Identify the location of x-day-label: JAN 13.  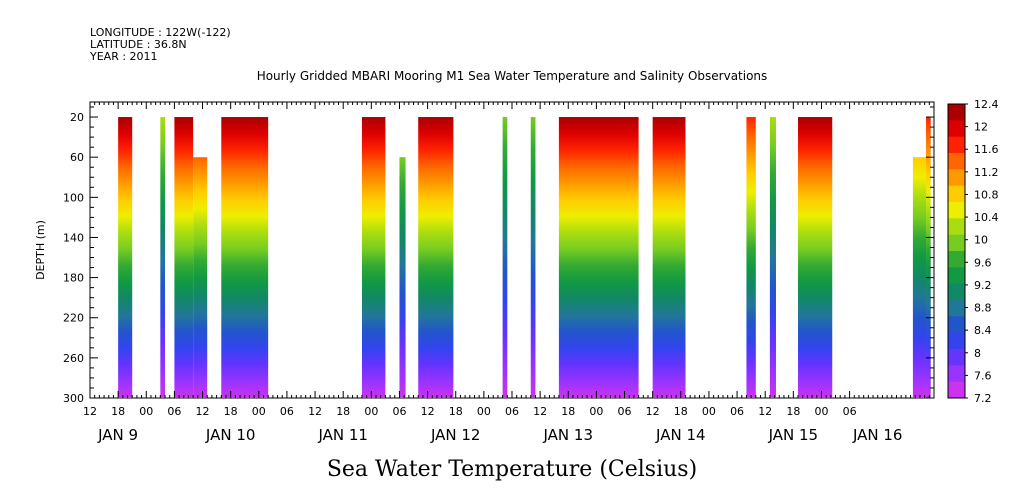
(568, 435).